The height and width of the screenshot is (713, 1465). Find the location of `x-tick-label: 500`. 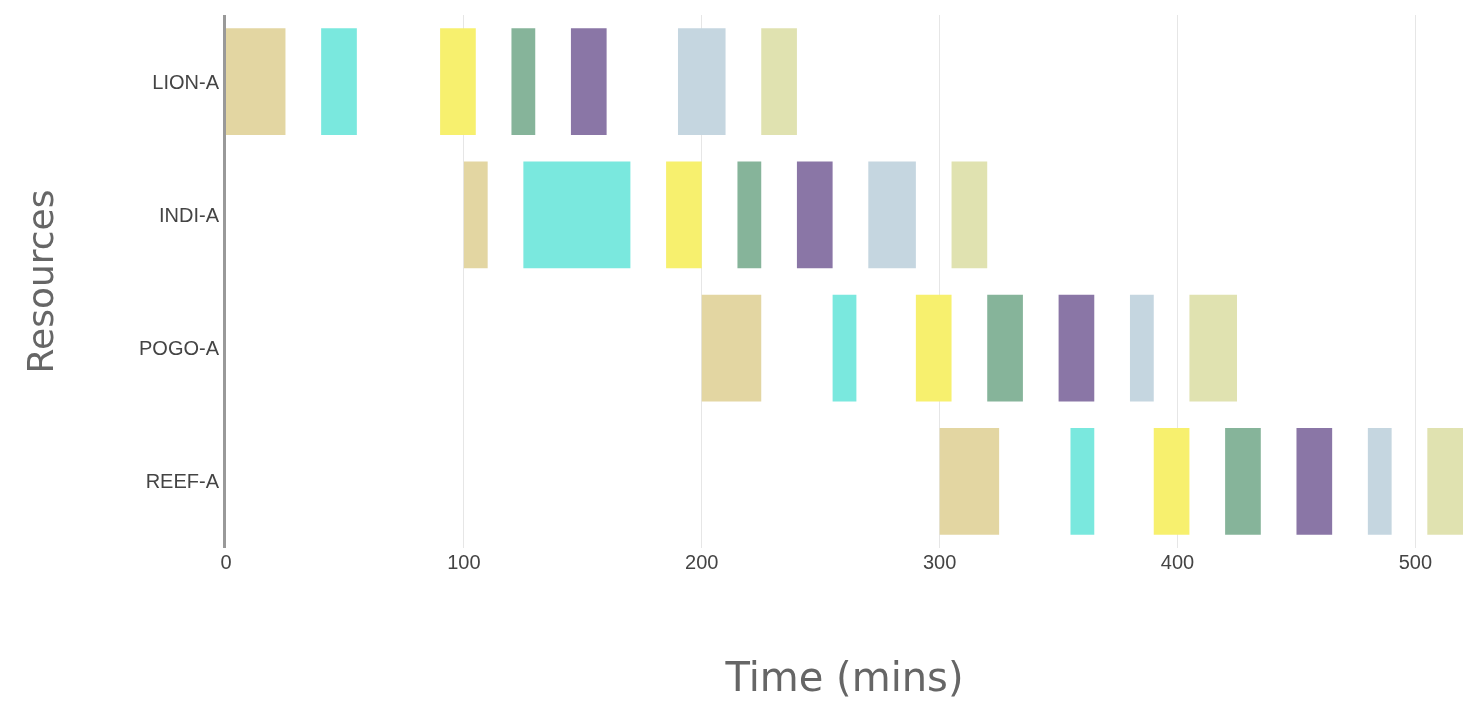

x-tick-label: 500 is located at coordinates (1415, 562).